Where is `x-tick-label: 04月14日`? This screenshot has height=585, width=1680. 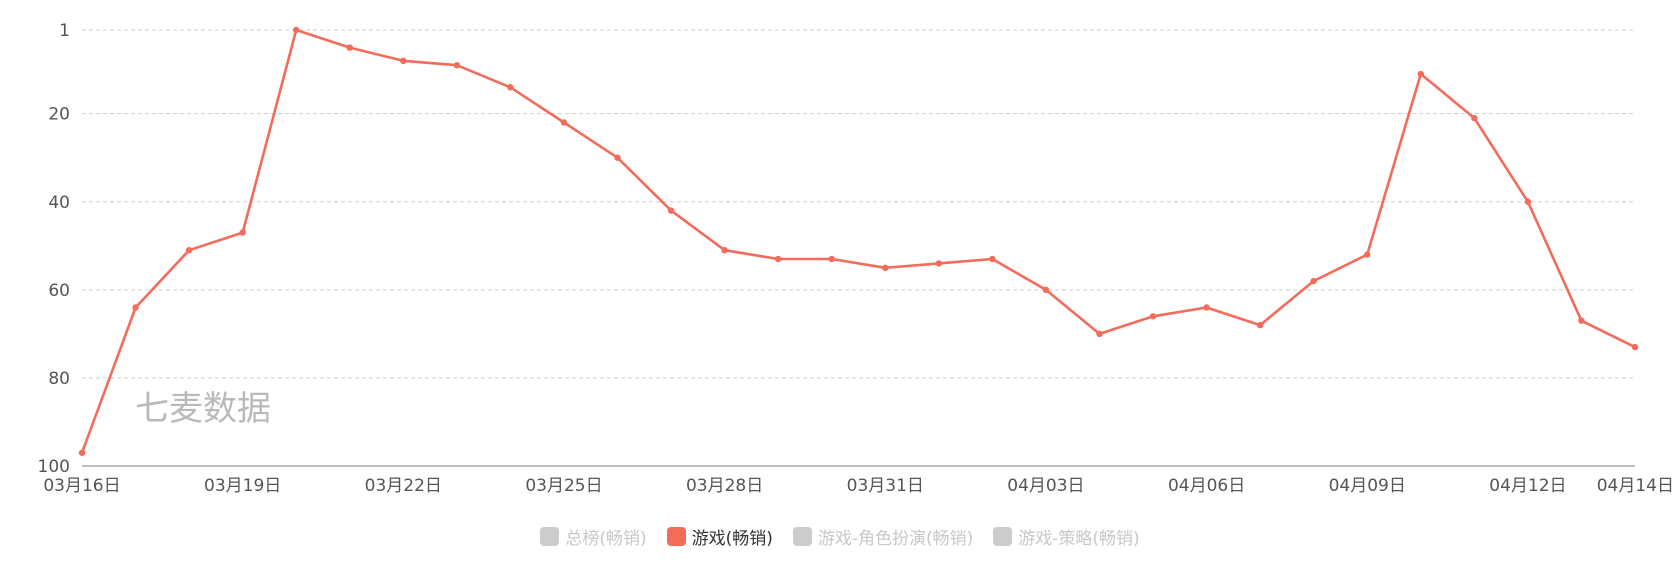
x-tick-label: 04月14日 is located at coordinates (1635, 486).